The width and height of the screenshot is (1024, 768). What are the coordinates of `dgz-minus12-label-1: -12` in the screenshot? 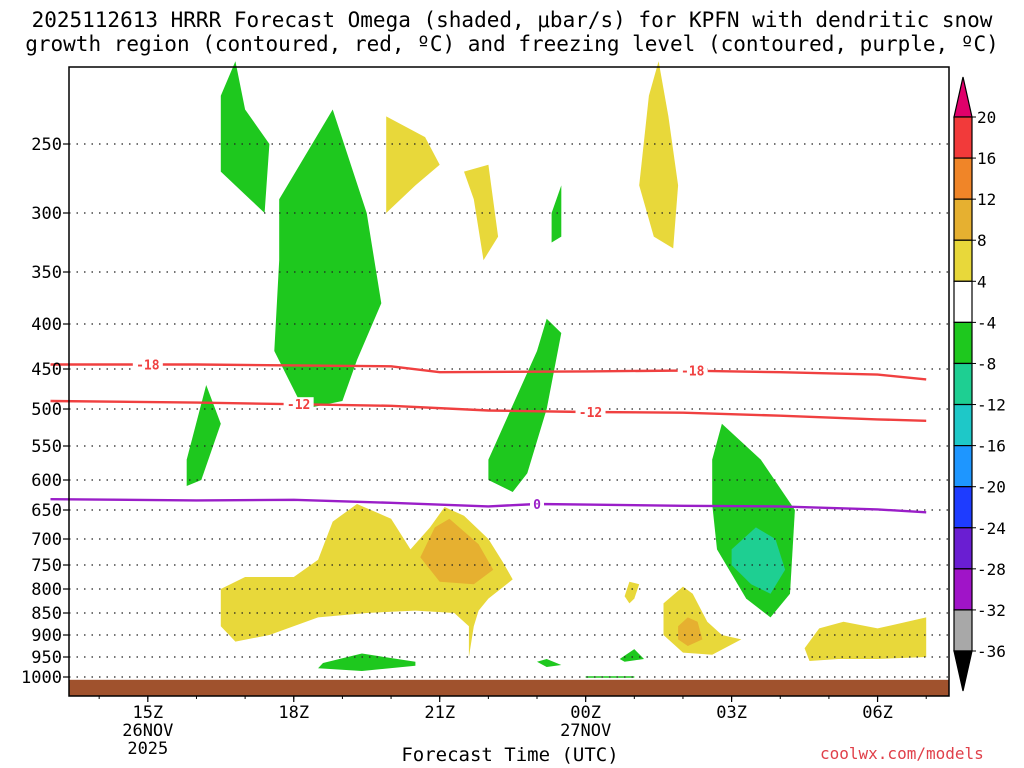 It's located at (590, 413).